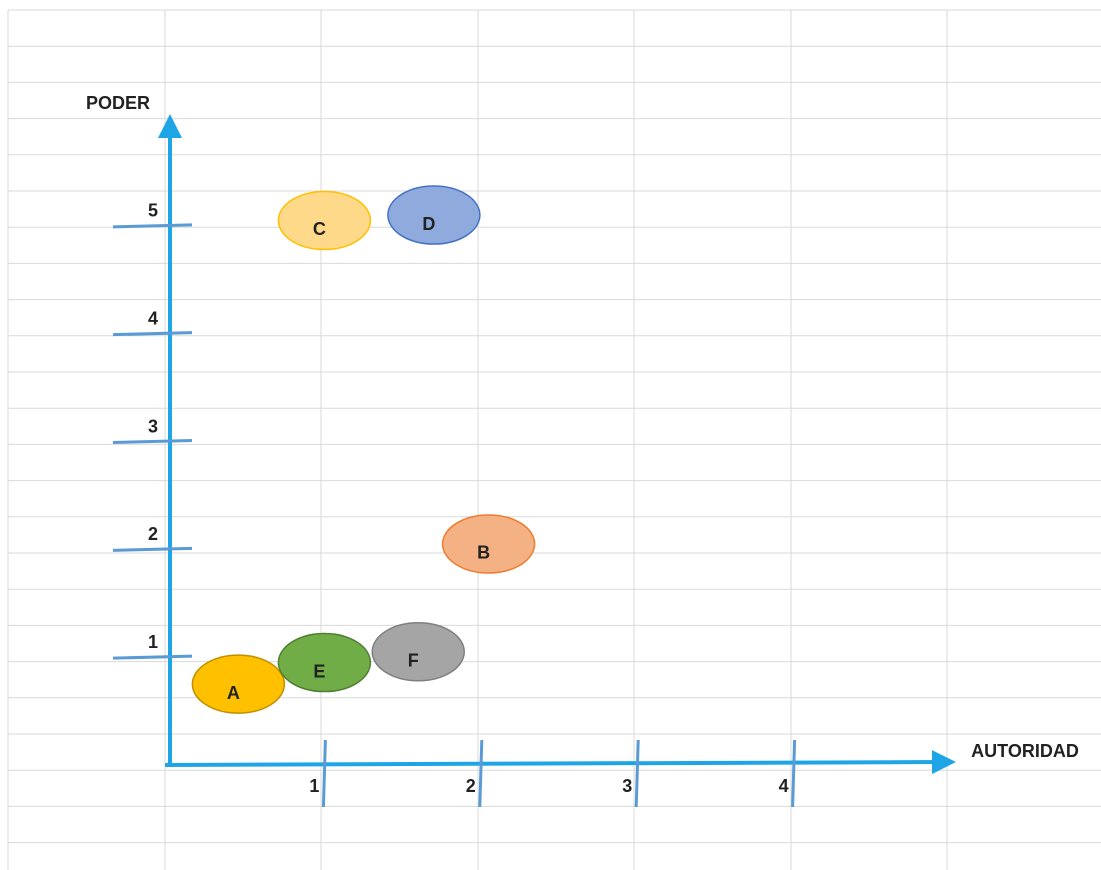 The height and width of the screenshot is (870, 1101). What do you see at coordinates (319, 229) in the screenshot?
I see `bubble-label: C` at bounding box center [319, 229].